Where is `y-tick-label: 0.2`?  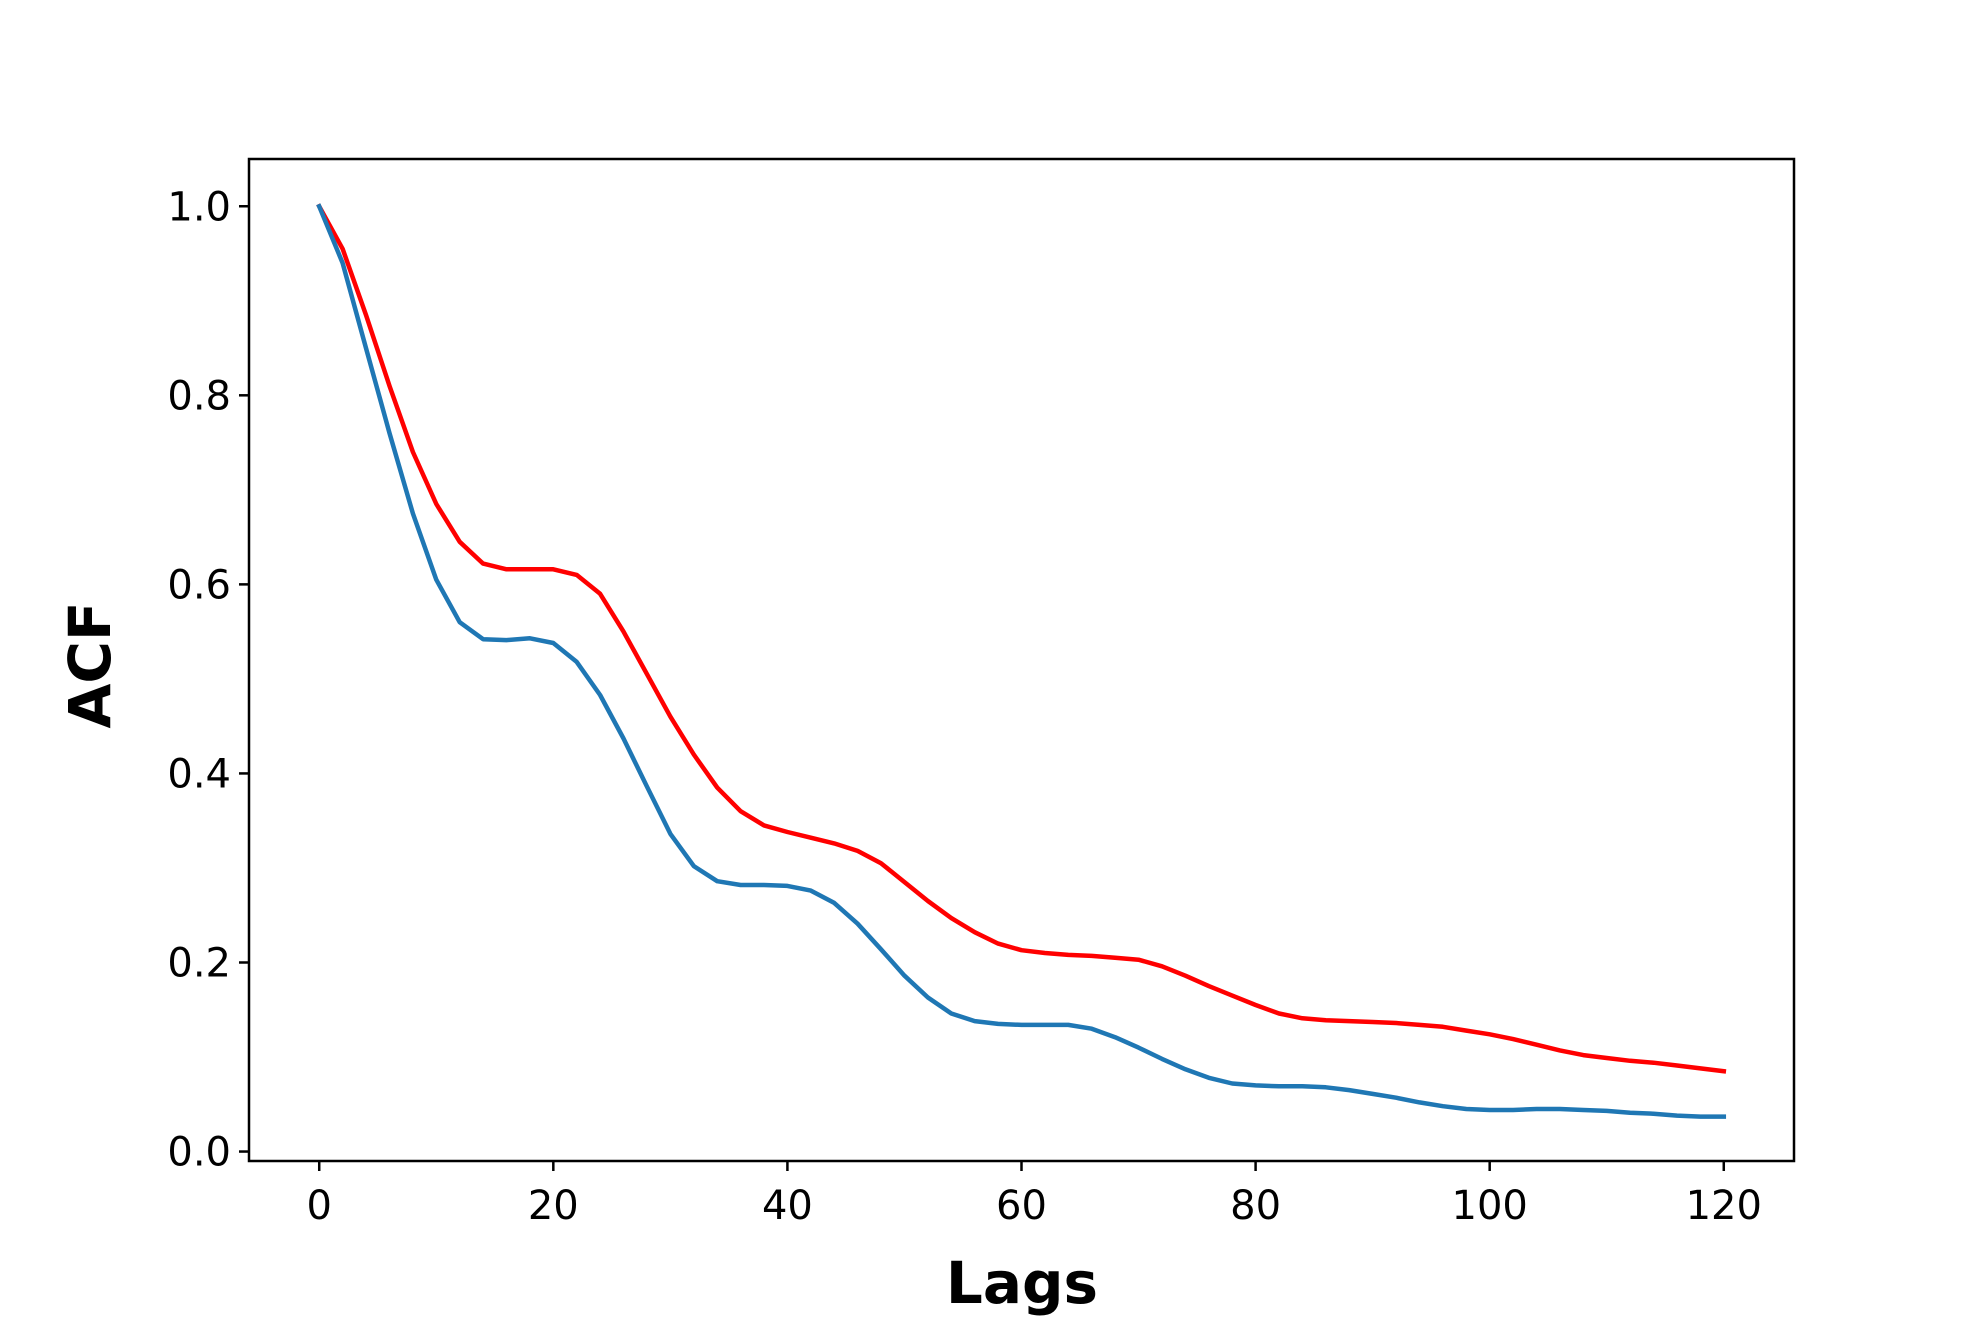
y-tick-label: 0.2 is located at coordinates (199, 963).